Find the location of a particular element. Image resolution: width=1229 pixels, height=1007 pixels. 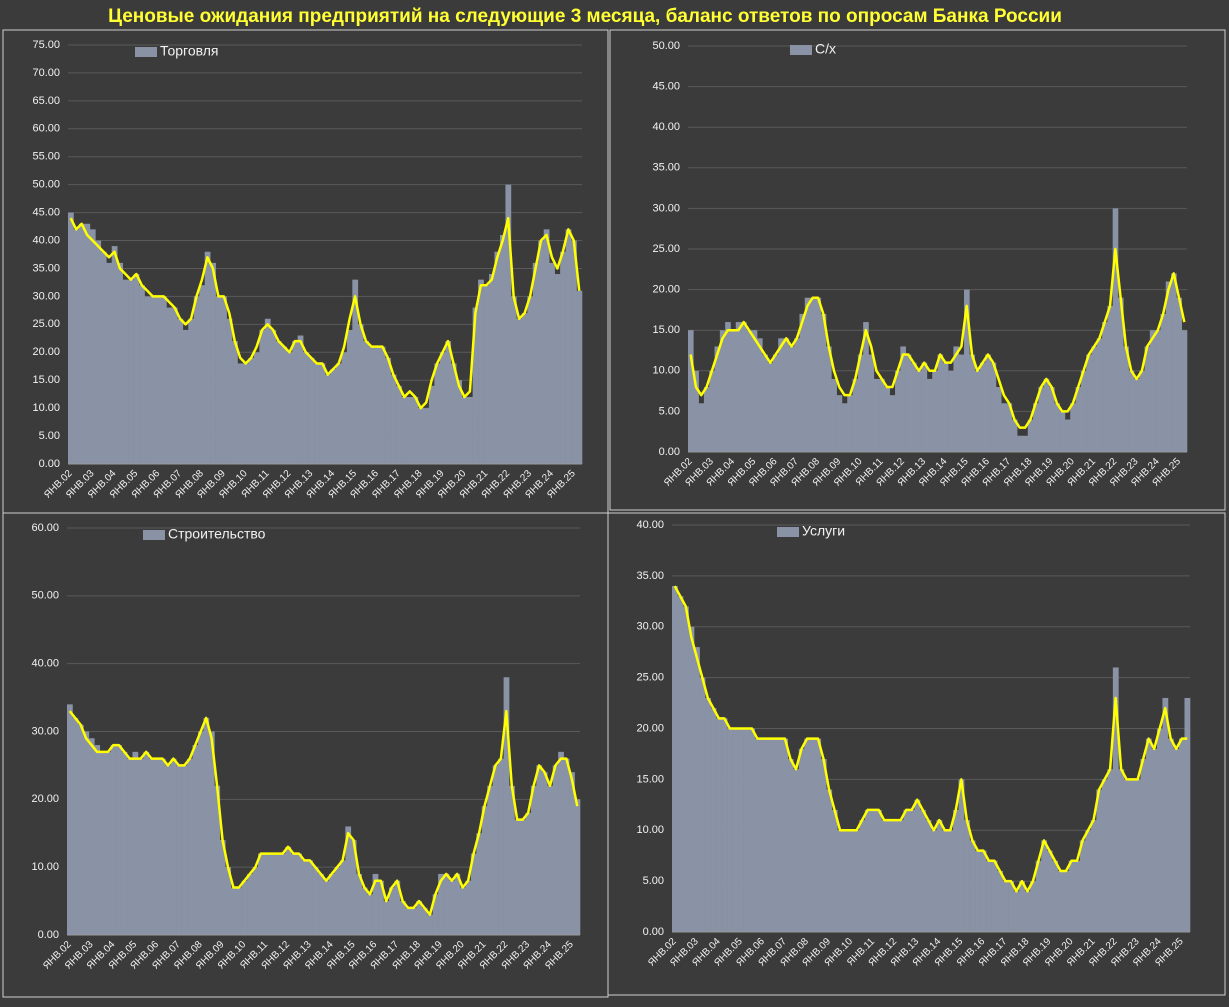

y-tick-label: 15.00 is located at coordinates (46, 380).